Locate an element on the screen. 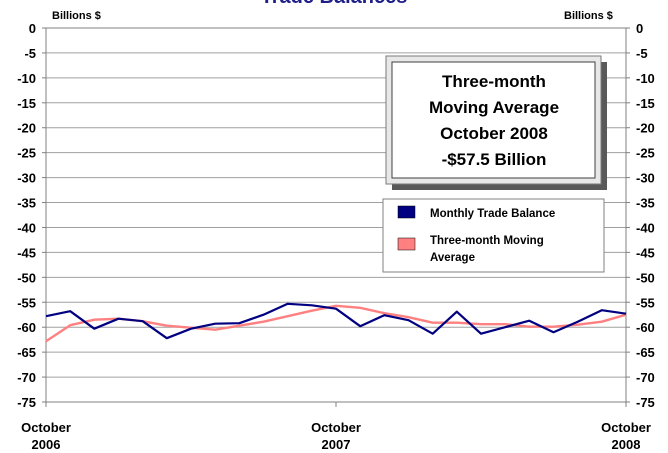 The height and width of the screenshot is (453, 668). y-tick-label-right: -65 is located at coordinates (645, 352).